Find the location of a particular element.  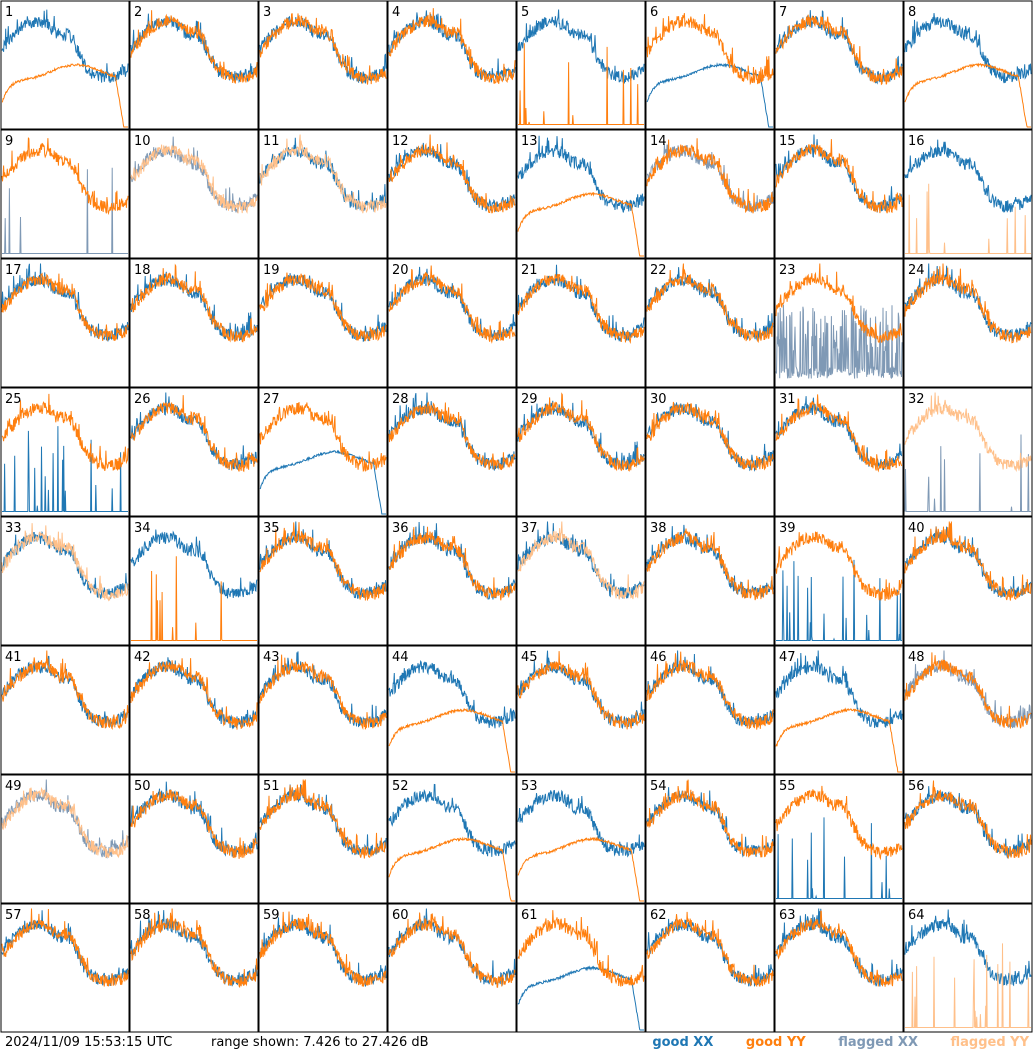

panel-20: 20 is located at coordinates (452, 323).